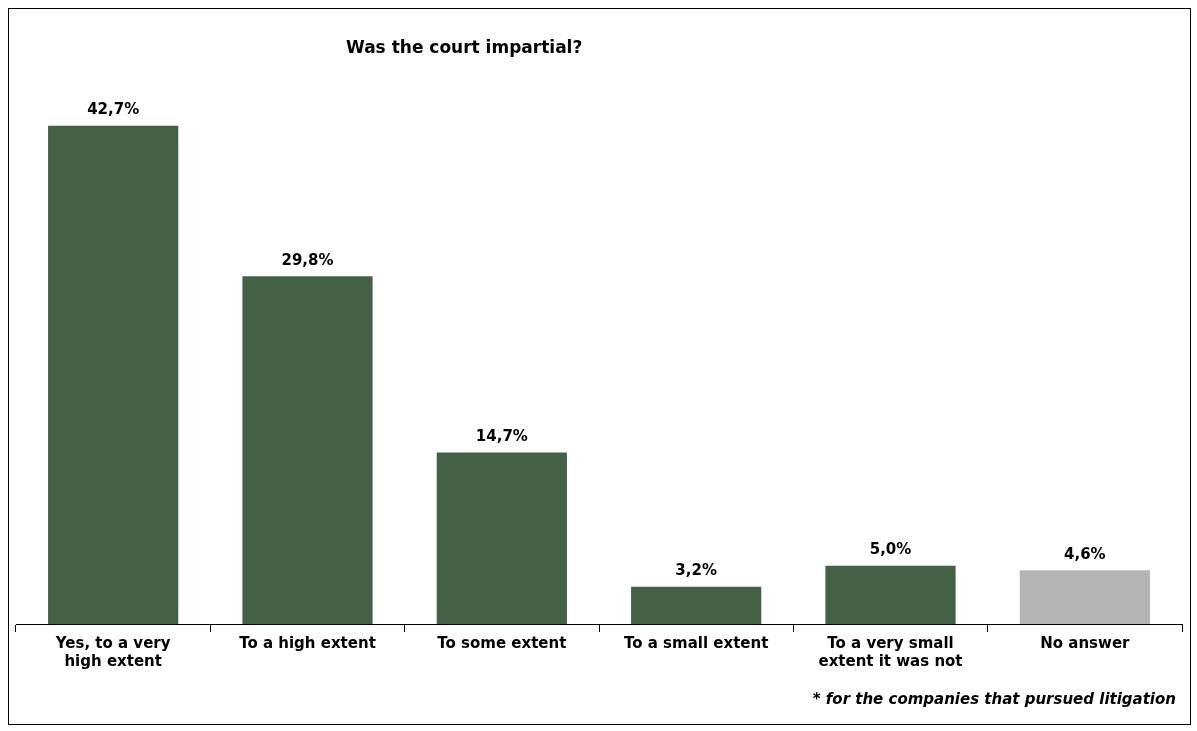 The image size is (1197, 731). Describe the element at coordinates (696, 642) in the screenshot. I see `x-tick-label: To a small extent` at that location.